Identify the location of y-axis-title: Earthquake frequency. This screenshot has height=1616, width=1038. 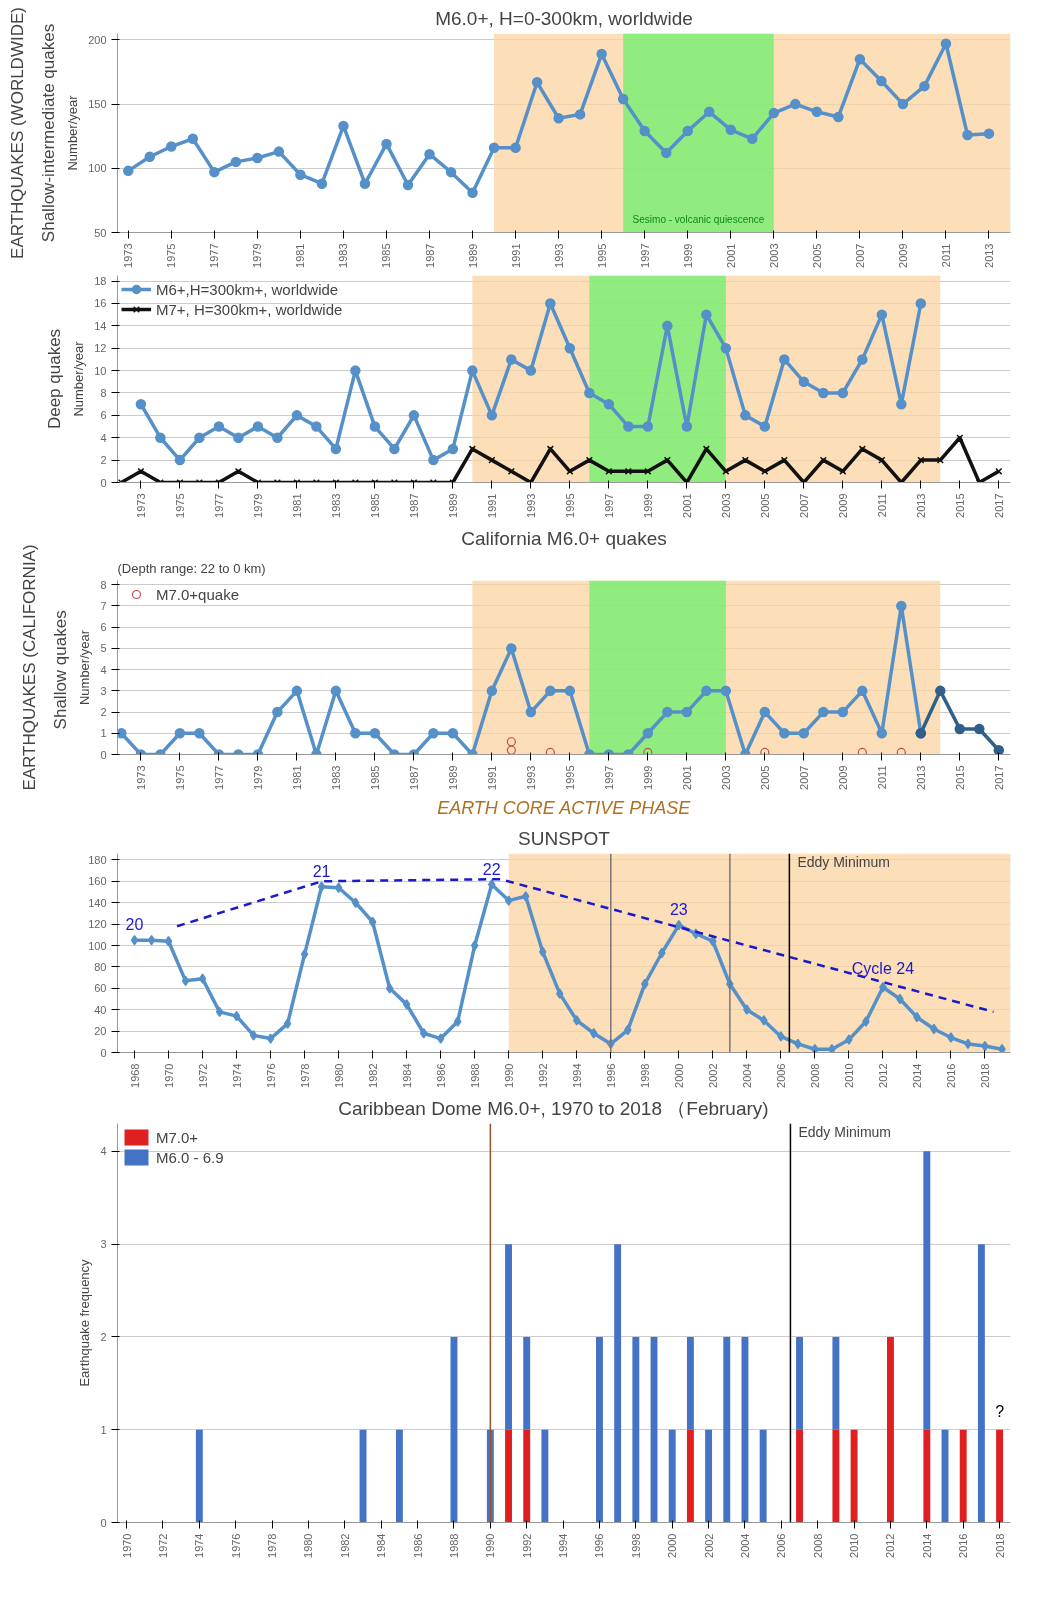
(85, 1322).